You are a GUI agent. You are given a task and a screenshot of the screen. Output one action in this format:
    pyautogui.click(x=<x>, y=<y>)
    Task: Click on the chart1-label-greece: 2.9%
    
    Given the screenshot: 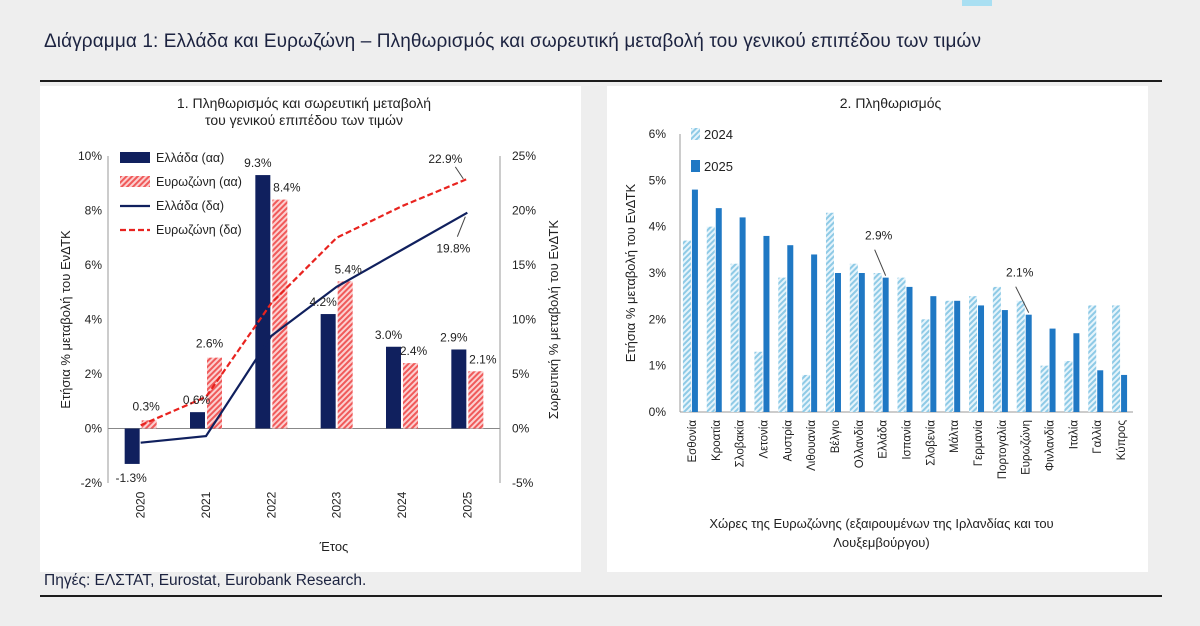 What is the action you would take?
    pyautogui.click(x=454, y=337)
    